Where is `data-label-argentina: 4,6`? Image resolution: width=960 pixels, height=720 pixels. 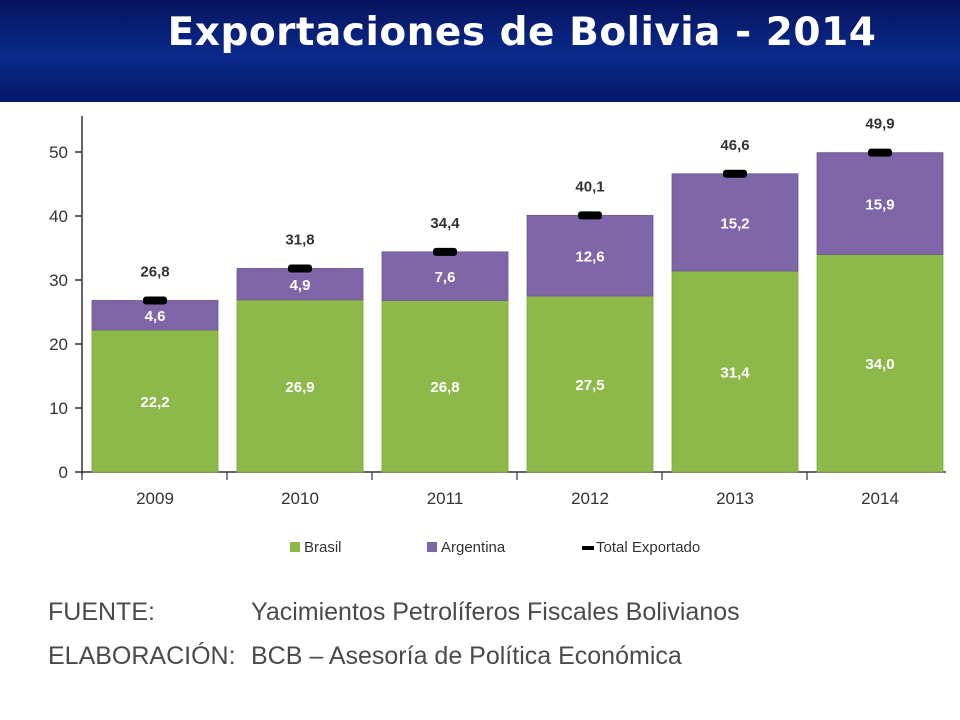
data-label-argentina: 4,6 is located at coordinates (155, 316).